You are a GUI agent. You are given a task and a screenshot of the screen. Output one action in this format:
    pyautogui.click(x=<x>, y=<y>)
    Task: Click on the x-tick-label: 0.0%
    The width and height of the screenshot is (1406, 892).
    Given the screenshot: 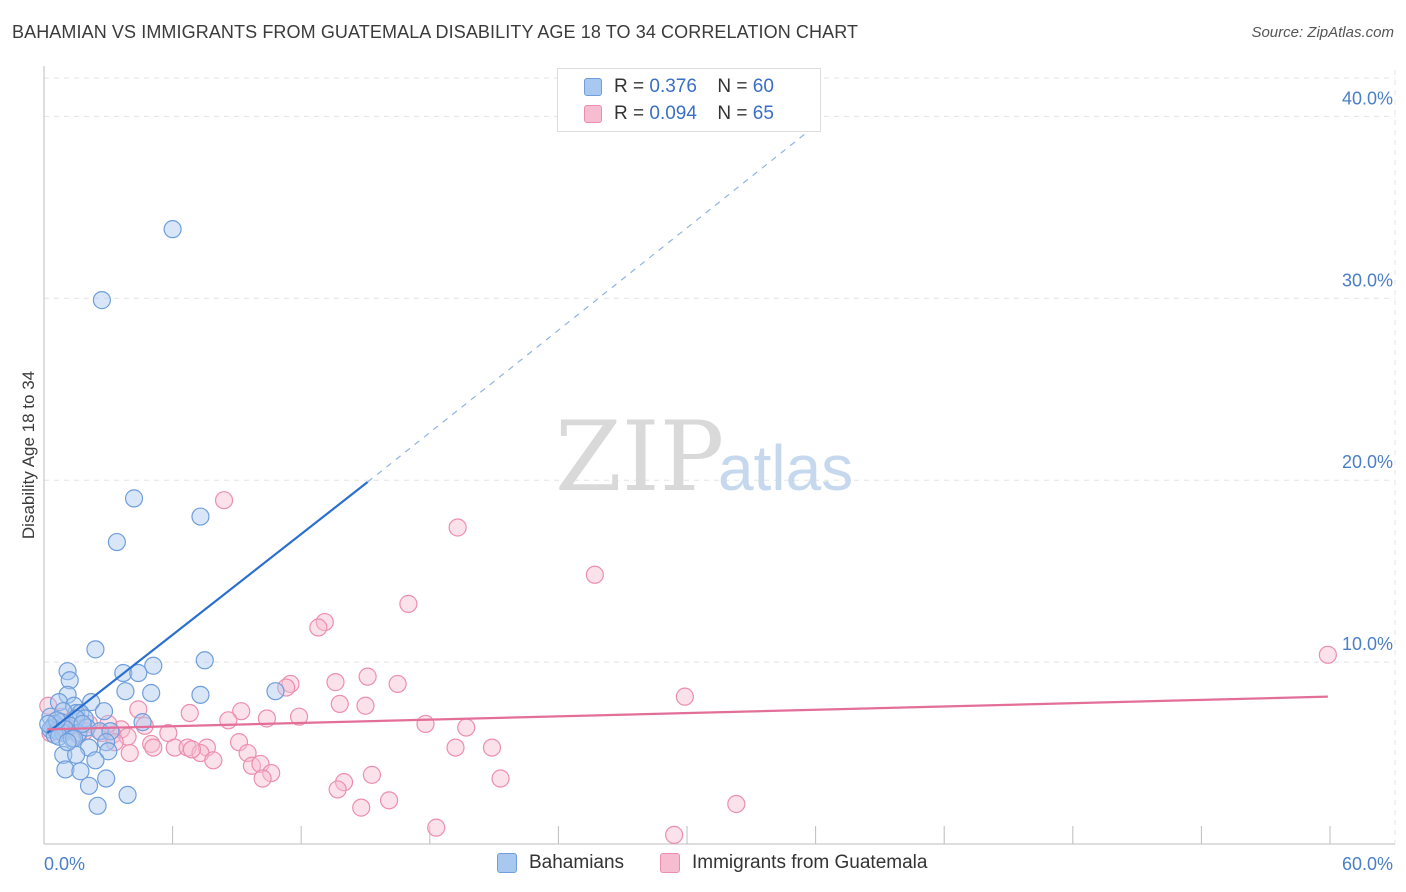 What is the action you would take?
    pyautogui.click(x=64, y=864)
    